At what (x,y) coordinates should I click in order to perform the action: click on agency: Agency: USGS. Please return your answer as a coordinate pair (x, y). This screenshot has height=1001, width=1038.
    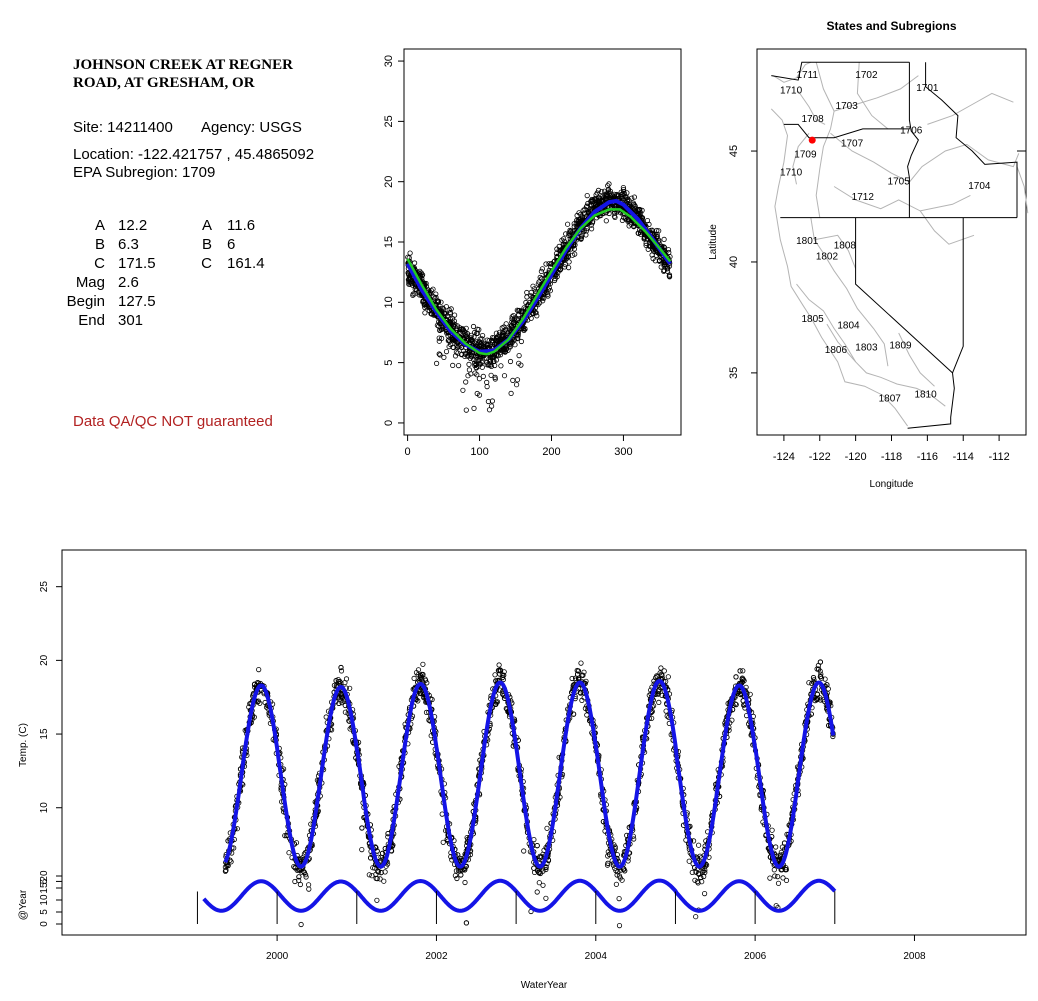
    Looking at the image, I should click on (251, 127).